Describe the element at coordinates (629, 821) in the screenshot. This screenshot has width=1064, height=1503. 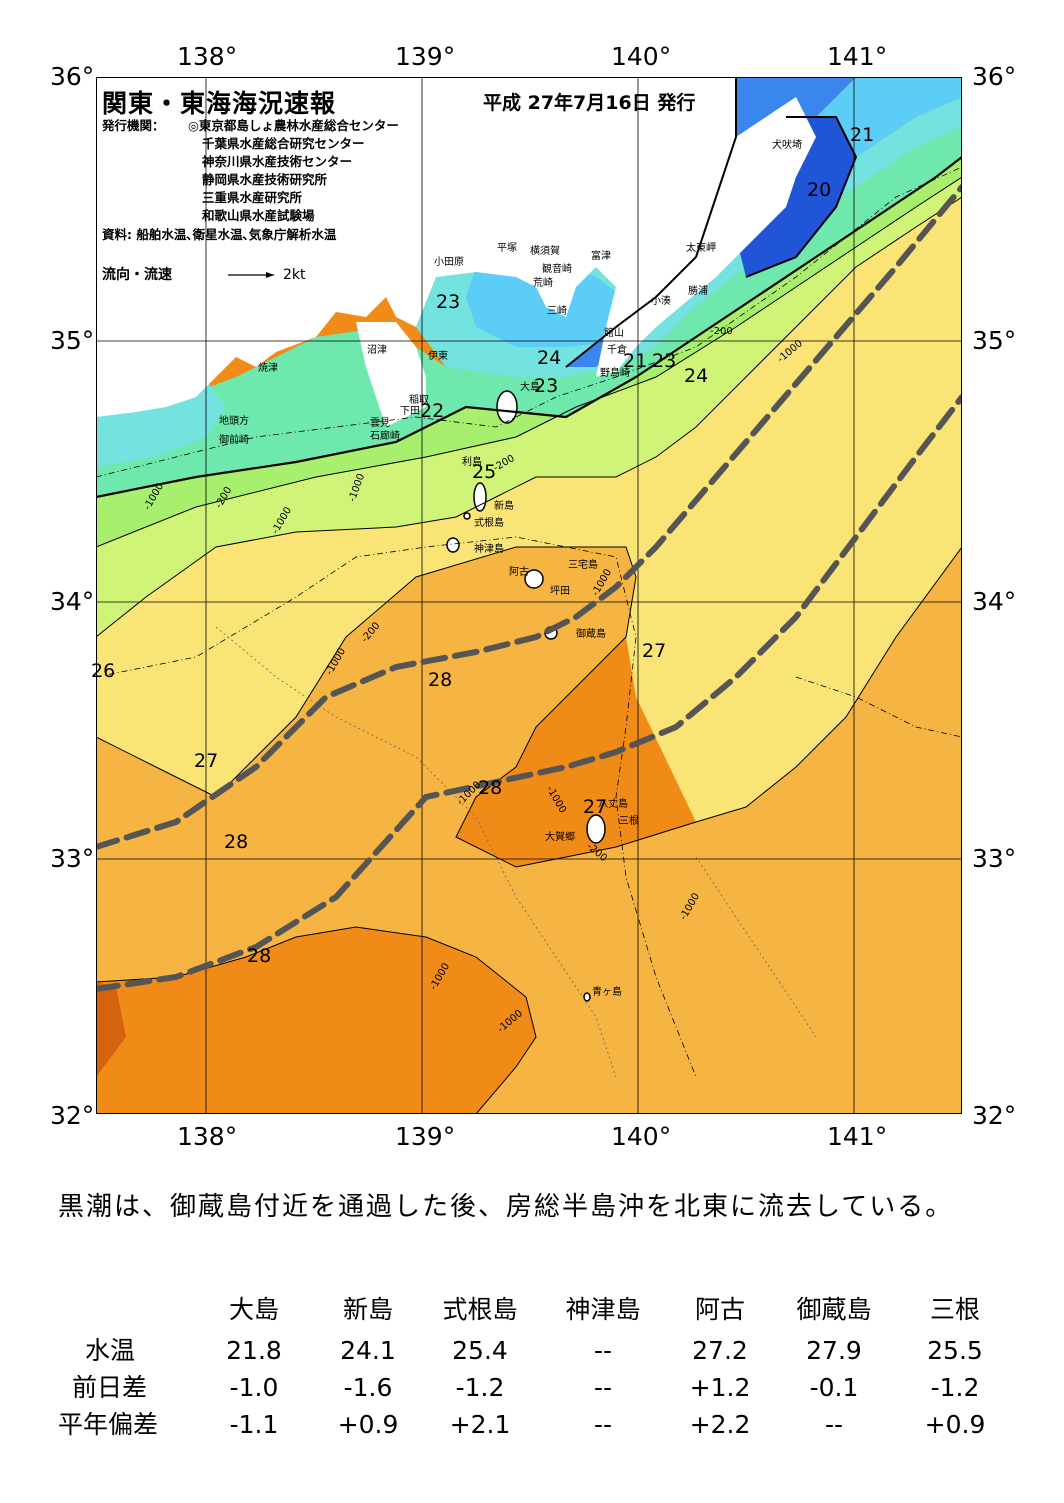
I see `place-mitsune: 三根` at that location.